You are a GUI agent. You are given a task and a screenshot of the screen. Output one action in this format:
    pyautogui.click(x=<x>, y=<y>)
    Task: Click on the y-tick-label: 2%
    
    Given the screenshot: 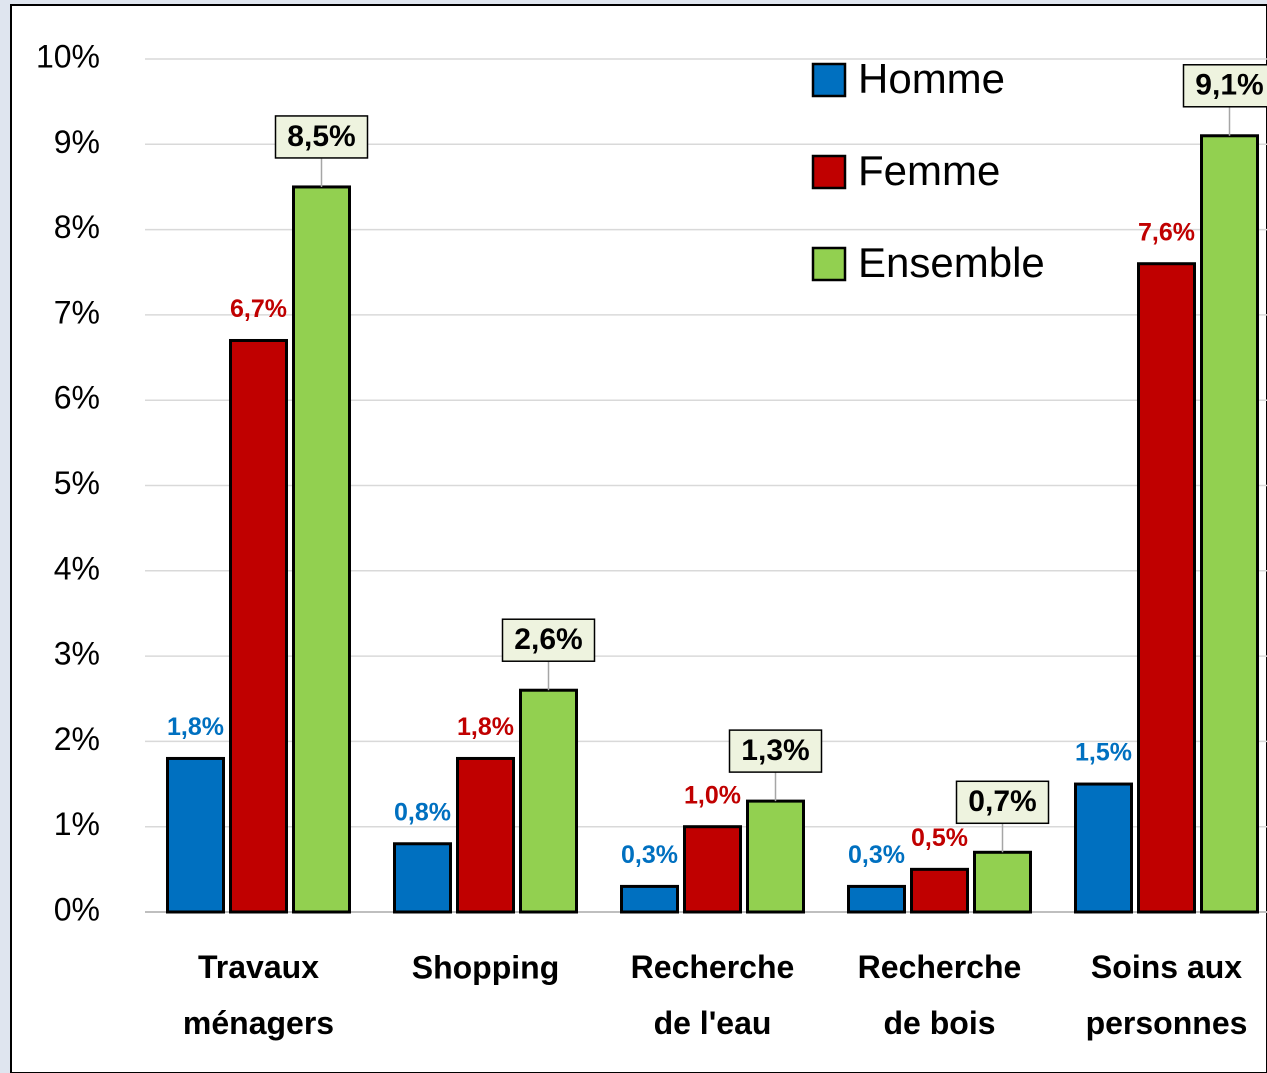 What is the action you would take?
    pyautogui.click(x=77, y=739)
    